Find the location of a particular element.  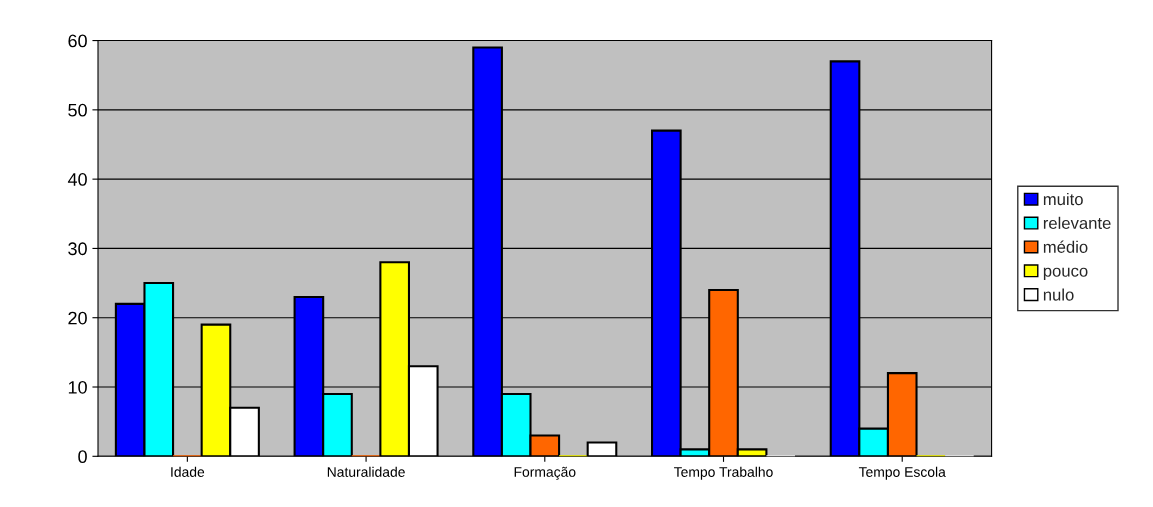

y-tick-label: 60 is located at coordinates (77, 41).